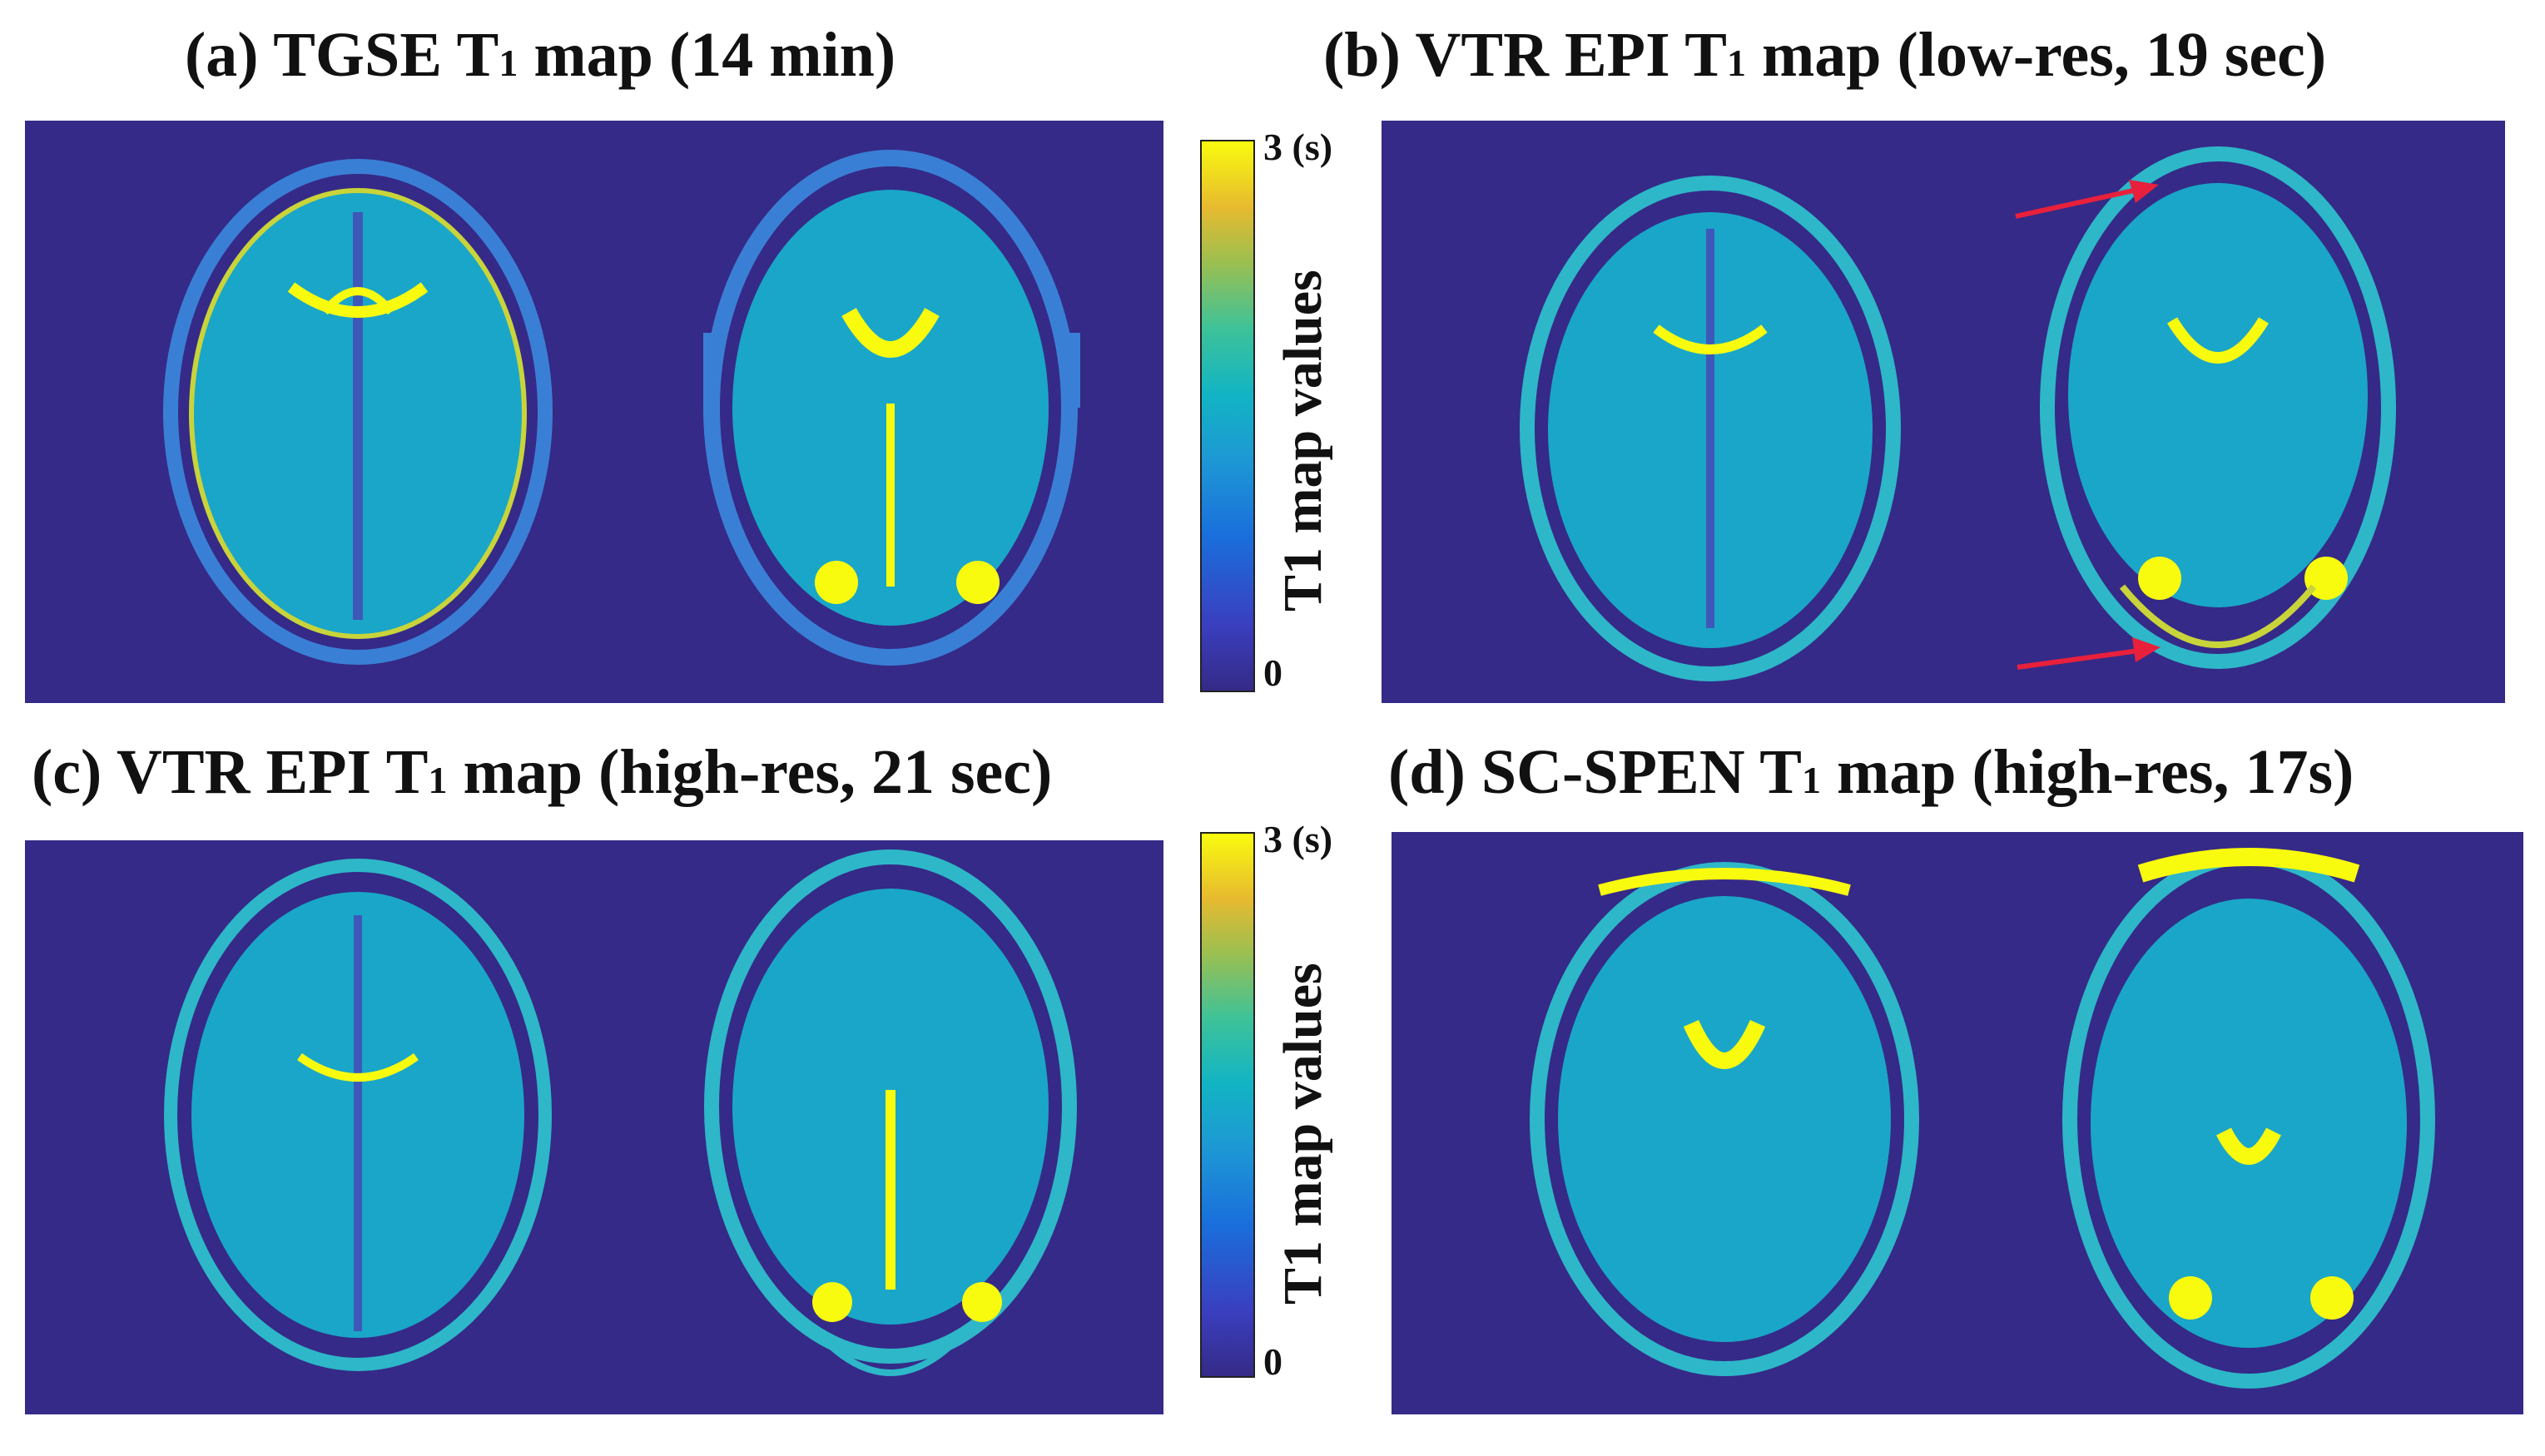 Image resolution: width=2545 pixels, height=1456 pixels. I want to click on colorbar-top-min-label: 0, so click(1272, 672).